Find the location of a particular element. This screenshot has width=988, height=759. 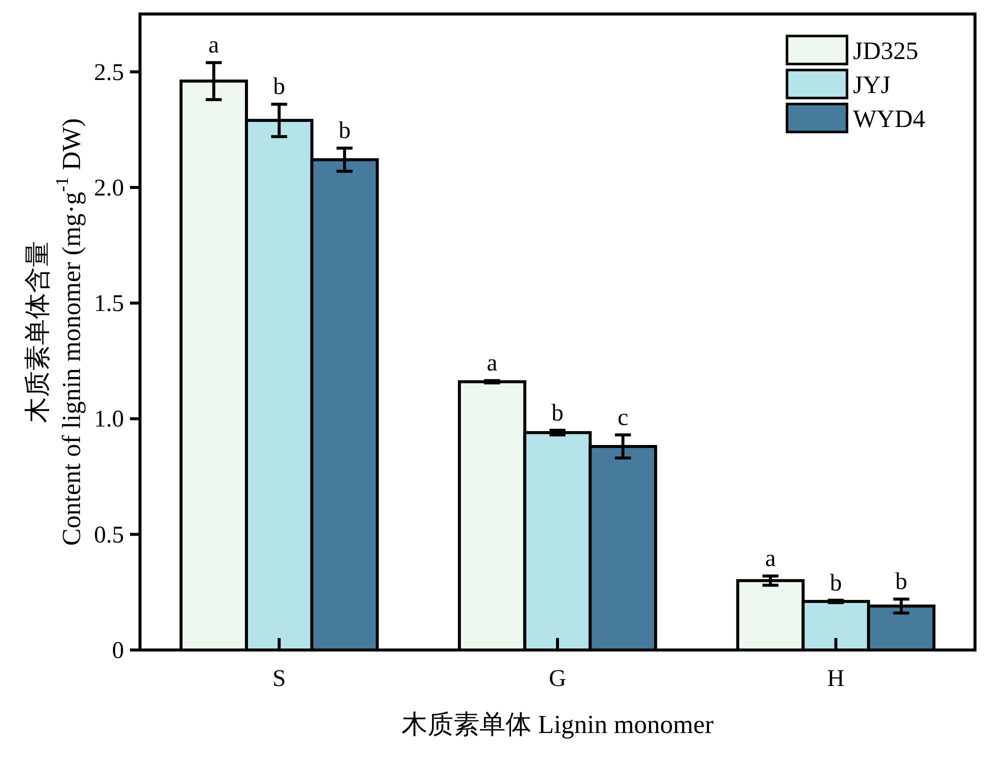

data-label: c is located at coordinates (623, 417).